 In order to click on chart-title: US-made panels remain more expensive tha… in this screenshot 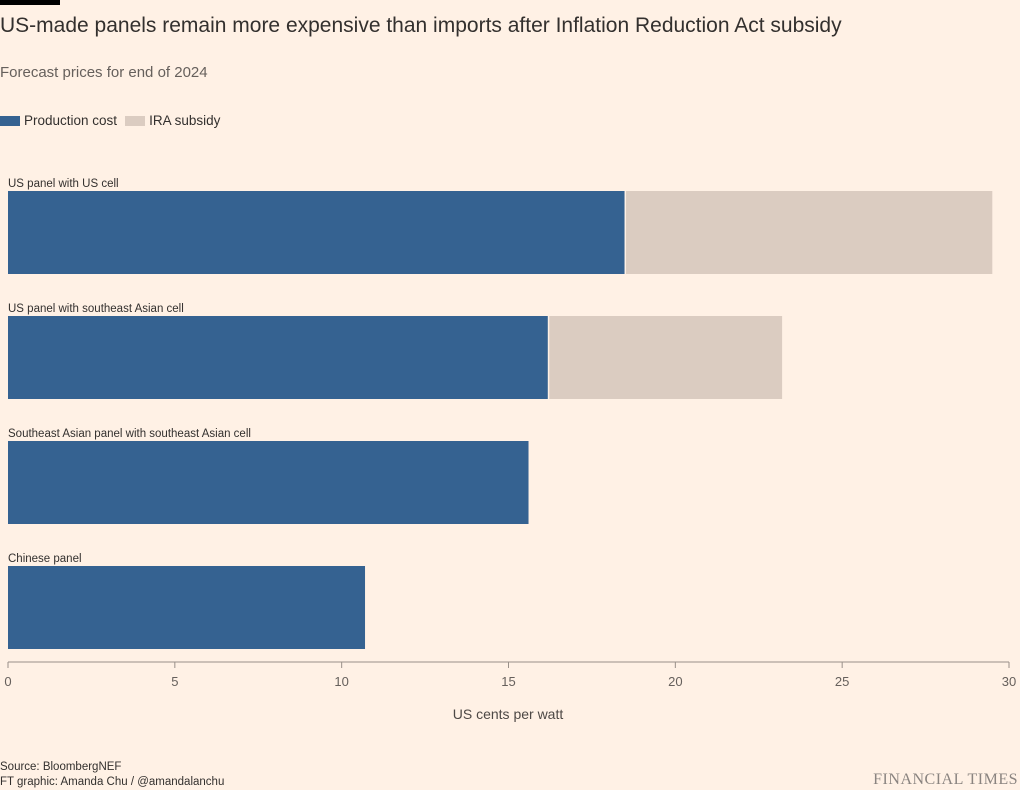, I will do `click(421, 25)`.